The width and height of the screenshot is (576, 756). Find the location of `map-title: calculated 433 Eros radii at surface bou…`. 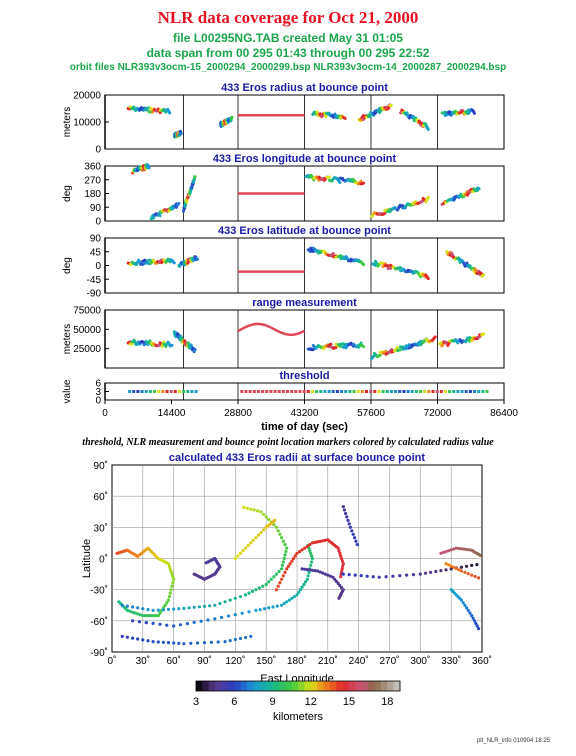

map-title: calculated 433 Eros radii at surface bou… is located at coordinates (297, 458).